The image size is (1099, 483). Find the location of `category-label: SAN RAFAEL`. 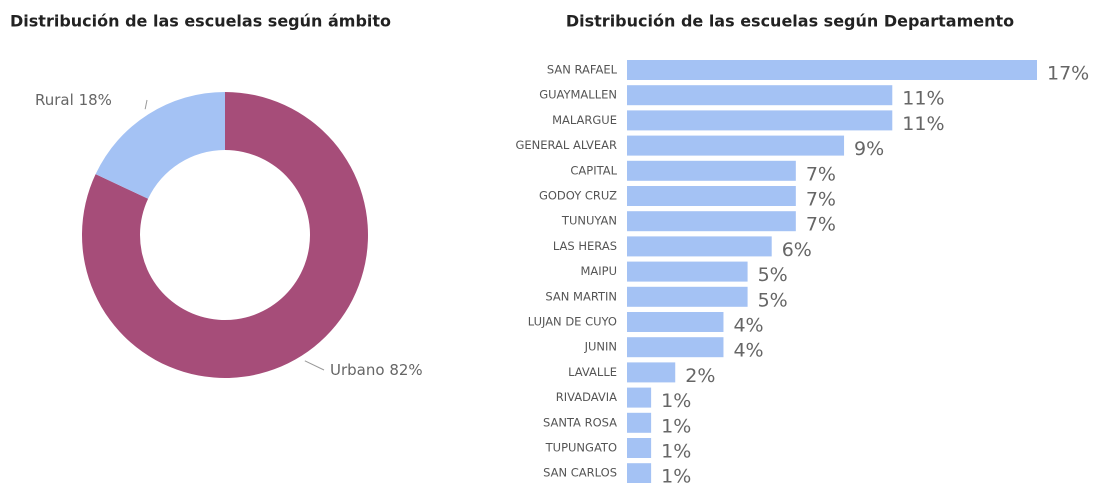

category-label: SAN RAFAEL is located at coordinates (582, 70).